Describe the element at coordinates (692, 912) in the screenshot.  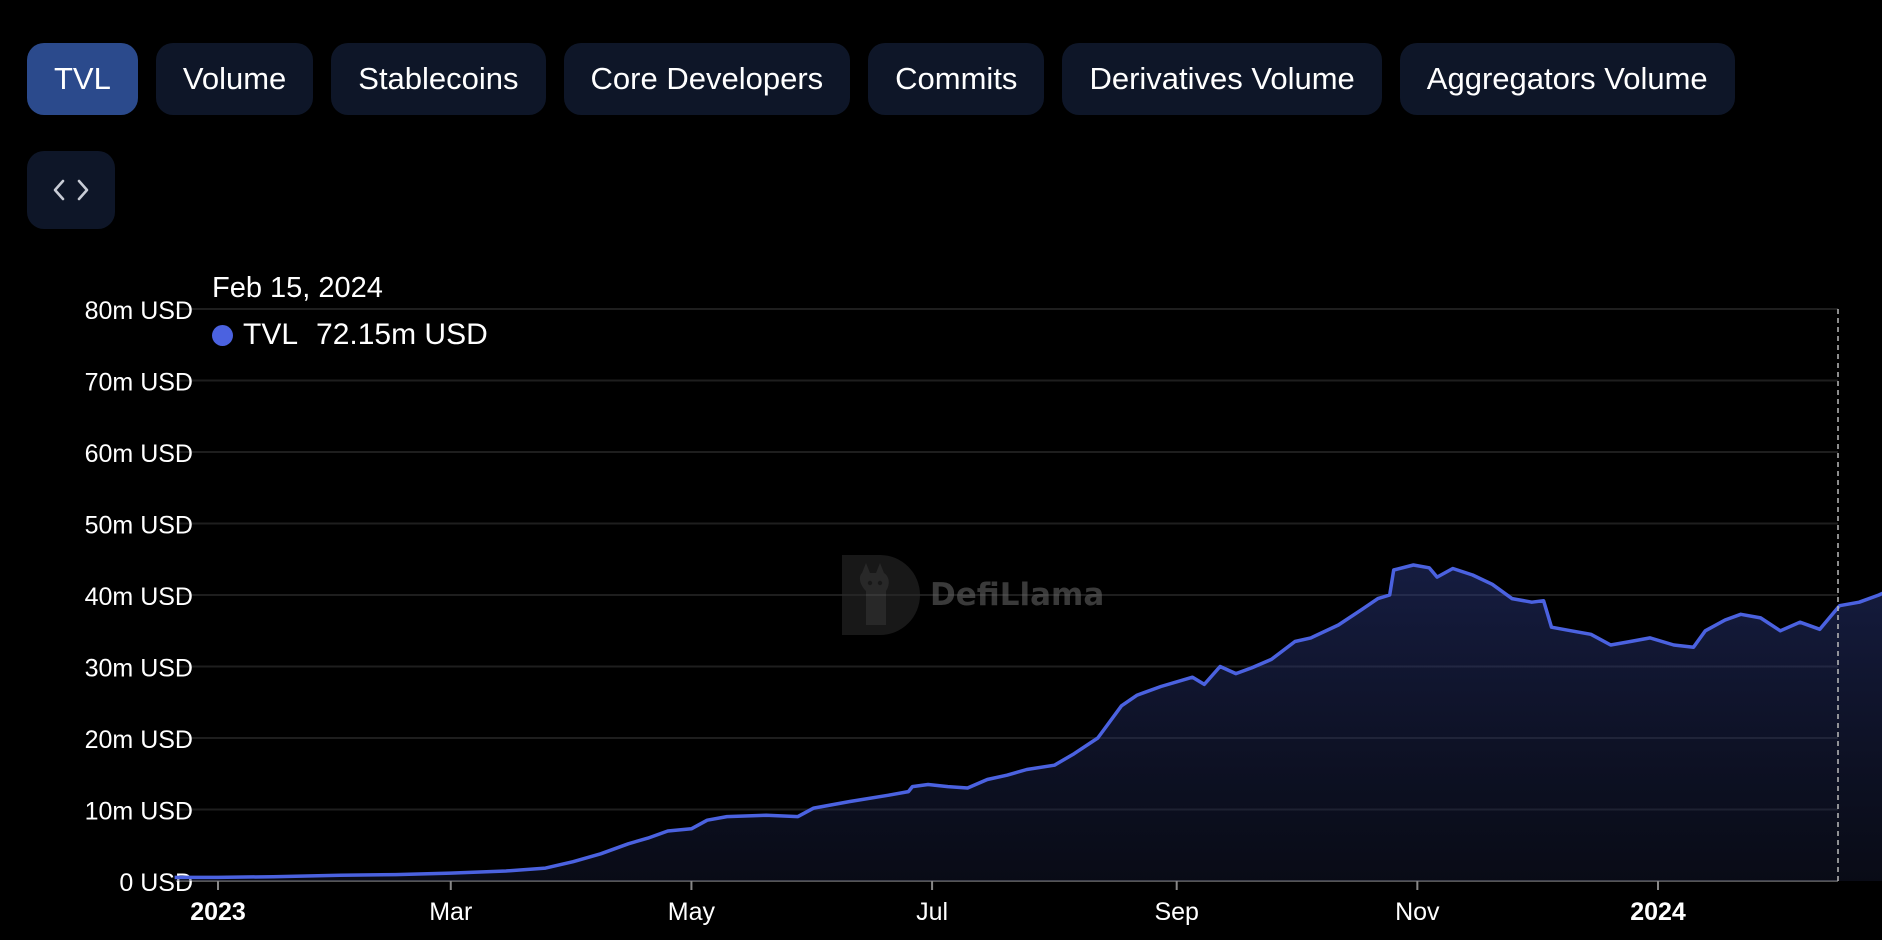
I see `x-tick-label: May` at that location.